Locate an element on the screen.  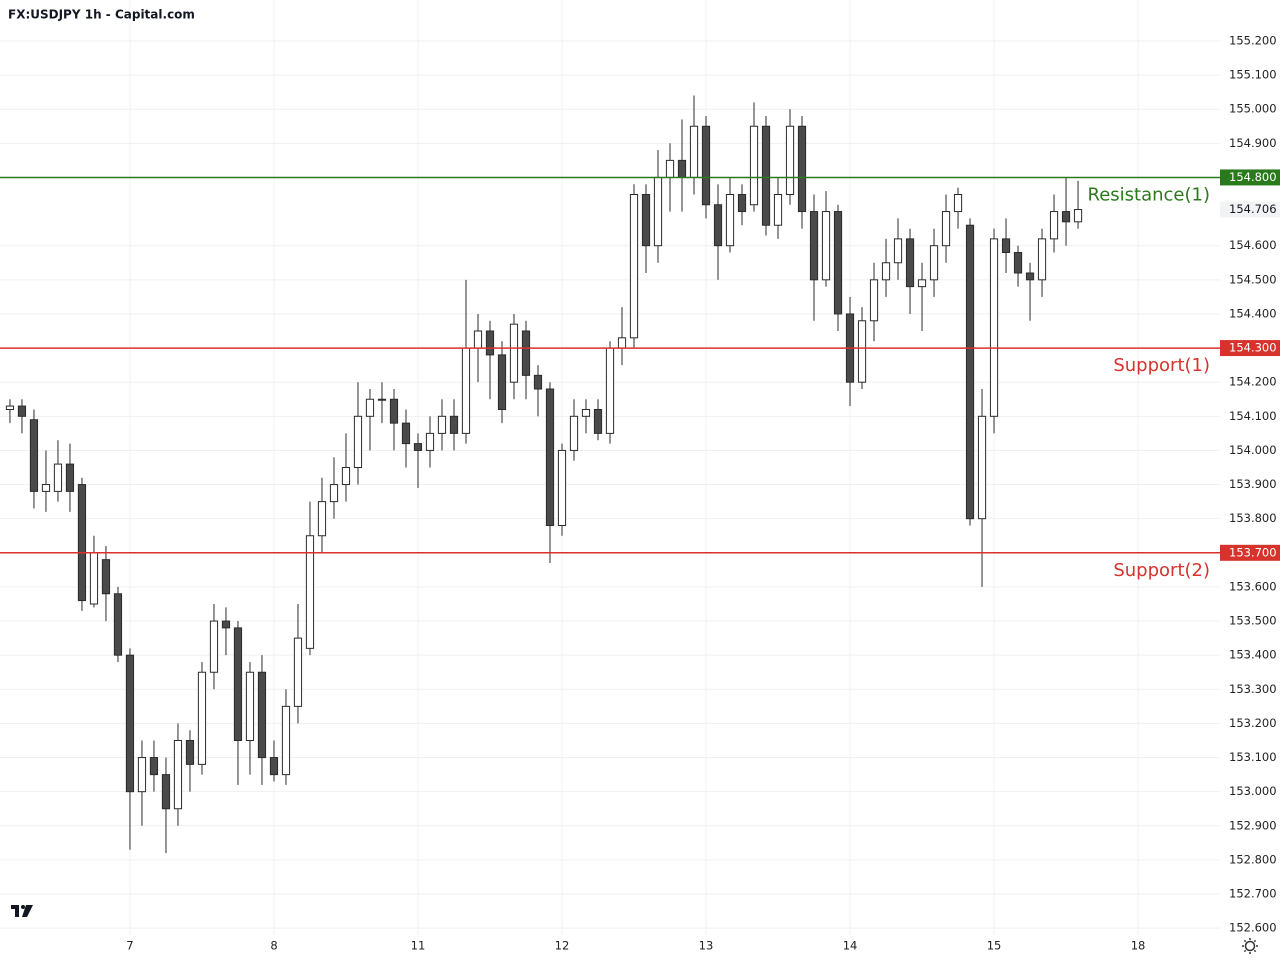
y-tick-label: 153.000 is located at coordinates (1253, 791).